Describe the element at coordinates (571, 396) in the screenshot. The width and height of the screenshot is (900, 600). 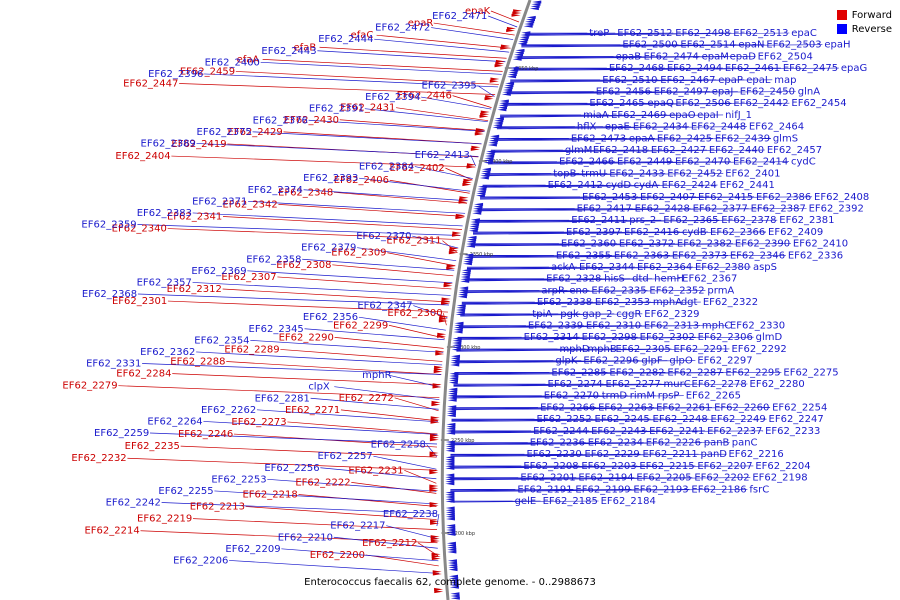
I see `gene-label: EF62_2270` at that location.